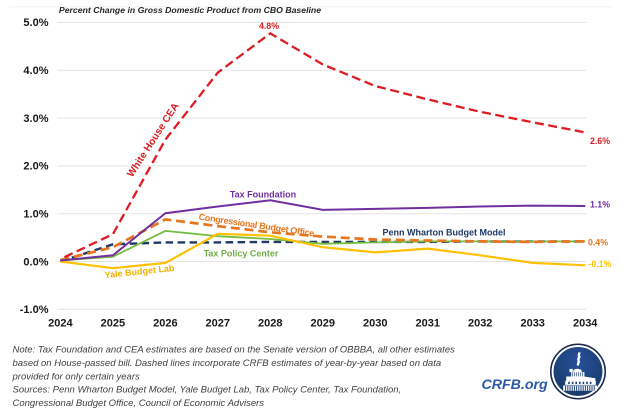 This screenshot has height=416, width=622. I want to click on svg-text: Tax Foundation, so click(263, 195).